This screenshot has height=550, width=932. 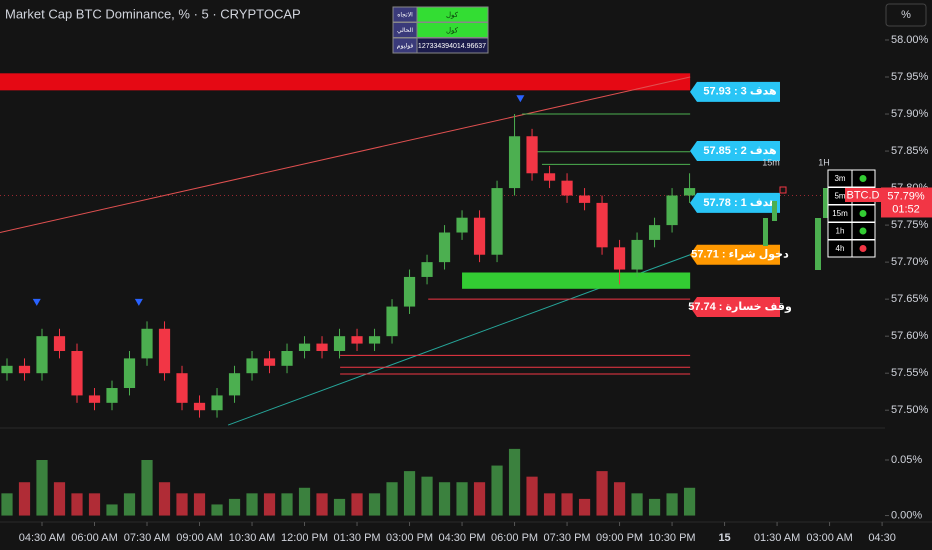 I want to click on x-tick-label: 15, so click(x=724, y=538).